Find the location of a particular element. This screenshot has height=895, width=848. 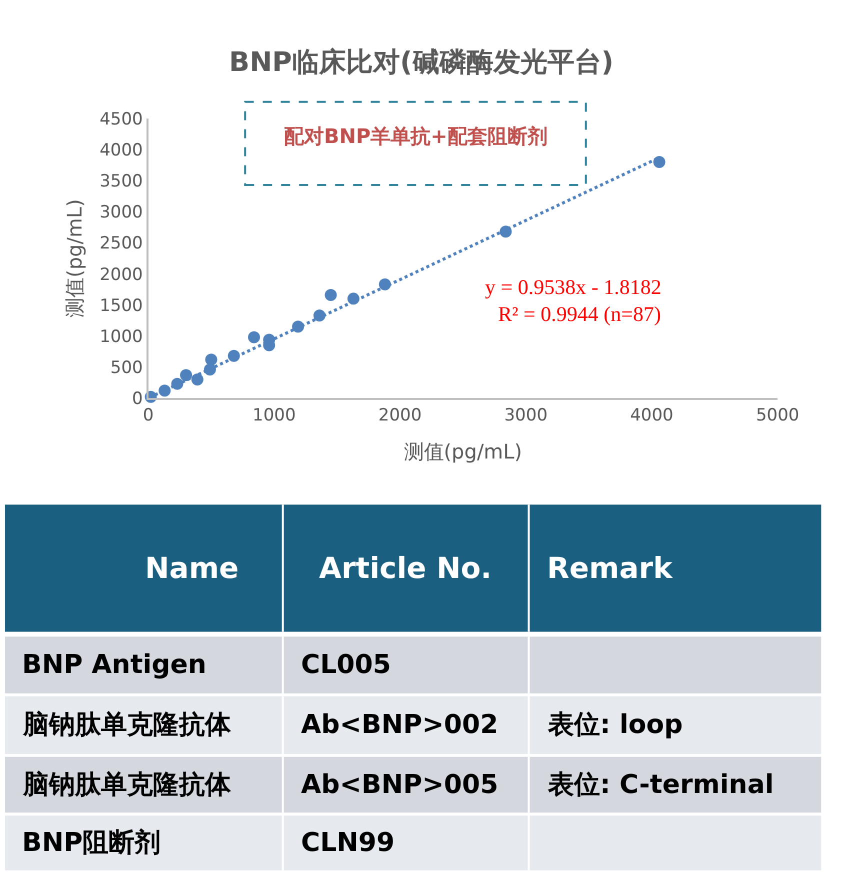

annotation: R² = 0.9944 (n=87) is located at coordinates (579, 314).